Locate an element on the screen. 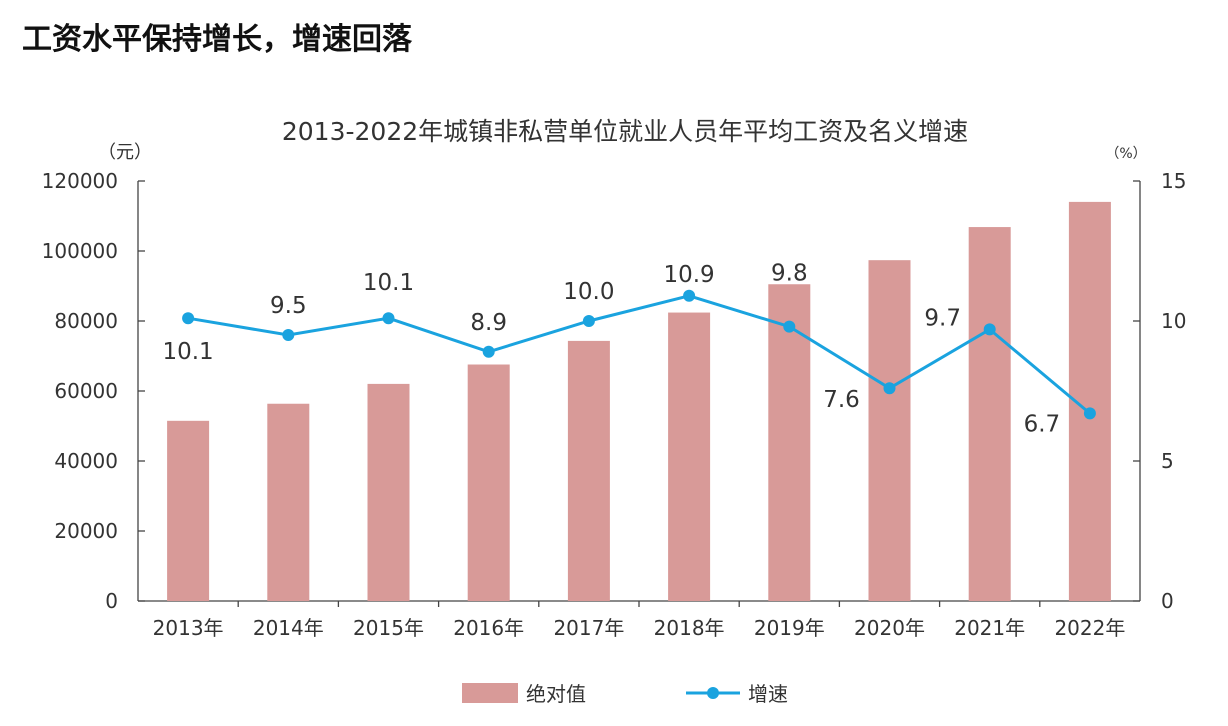  right-tick-label: 15 is located at coordinates (1173, 181).